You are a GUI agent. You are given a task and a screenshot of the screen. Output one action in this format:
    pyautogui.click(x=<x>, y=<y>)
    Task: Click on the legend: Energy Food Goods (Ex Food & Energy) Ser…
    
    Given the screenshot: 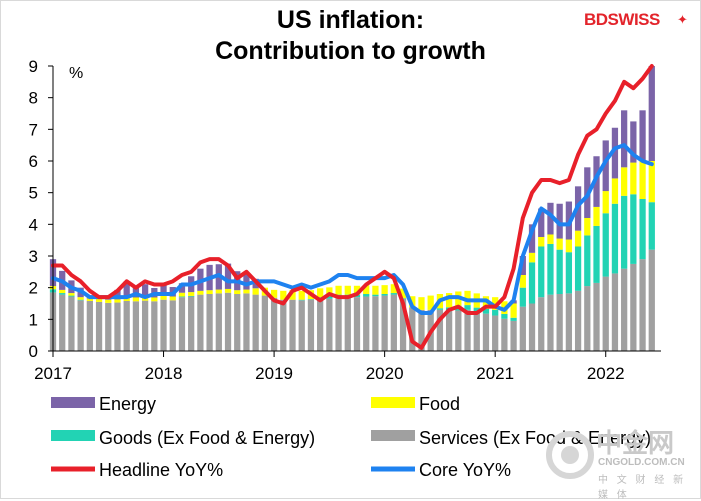 What is the action you would take?
    pyautogui.click(x=351, y=437)
    